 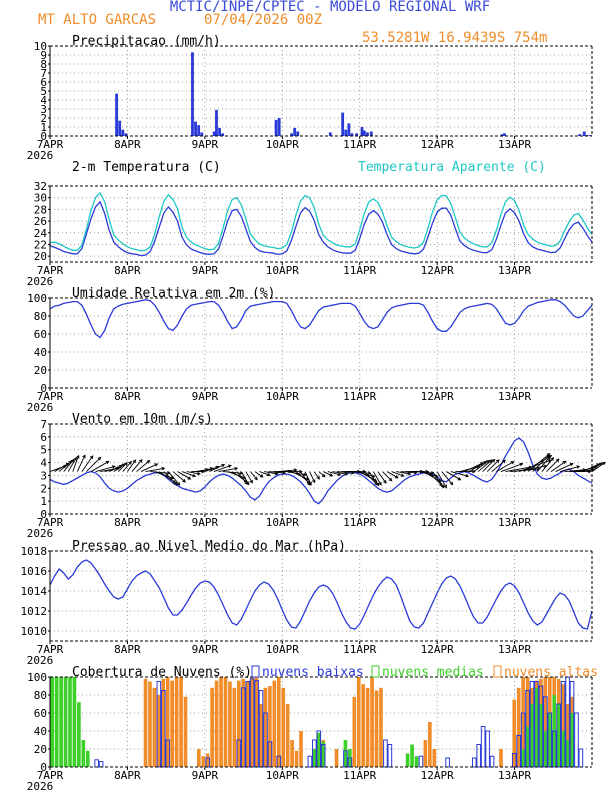 What do you see at coordinates (497, 671) in the screenshot?
I see `cloud-legend-swatch` at bounding box center [497, 671].